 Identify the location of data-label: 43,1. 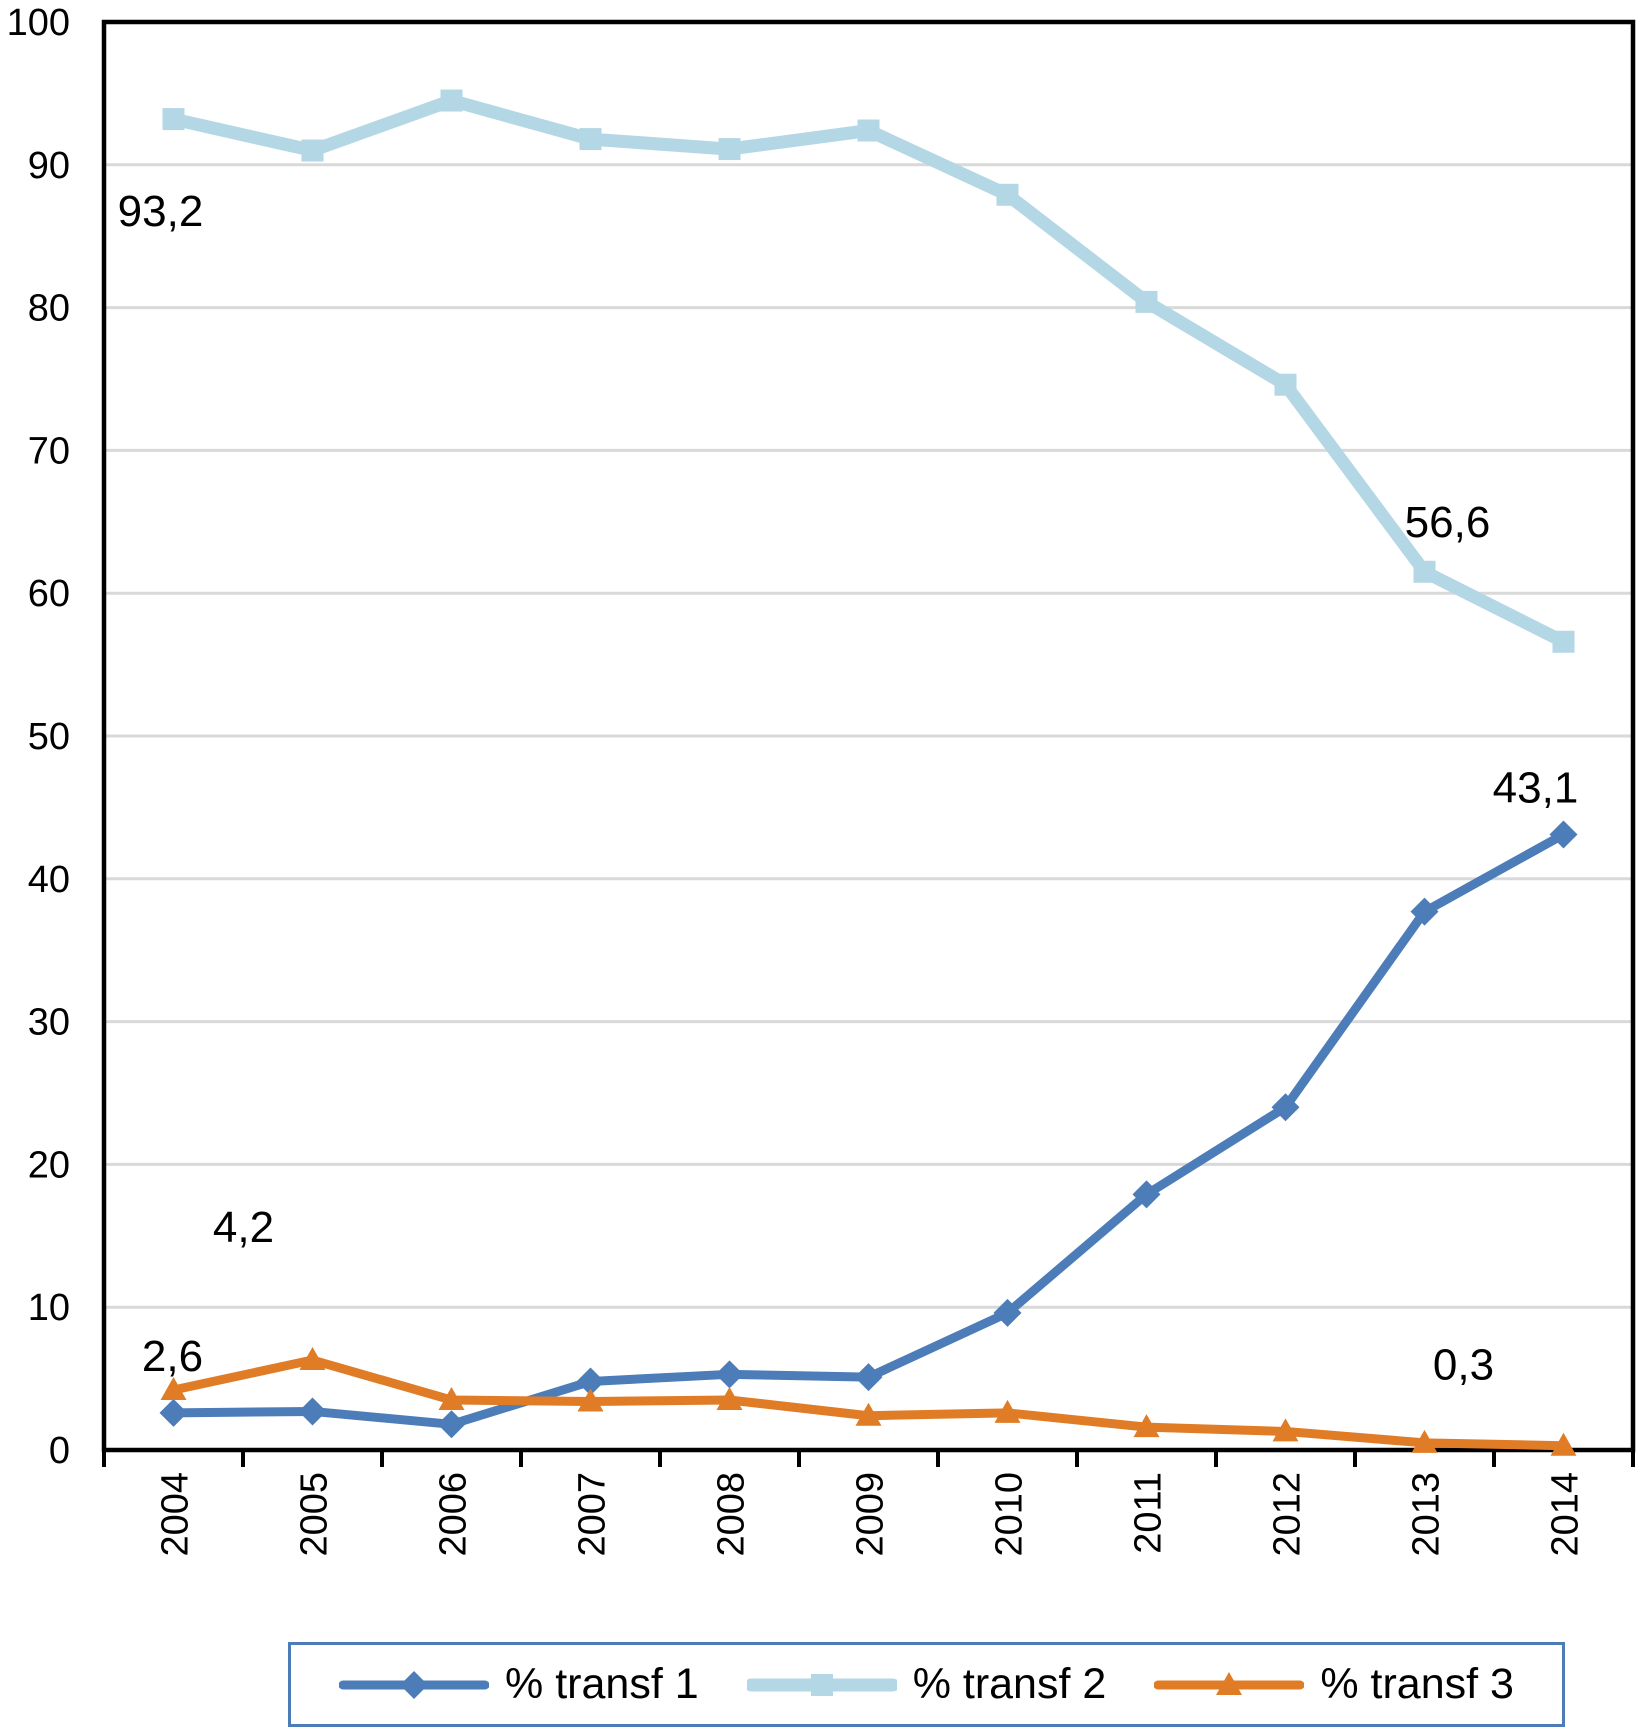
(1536, 788).